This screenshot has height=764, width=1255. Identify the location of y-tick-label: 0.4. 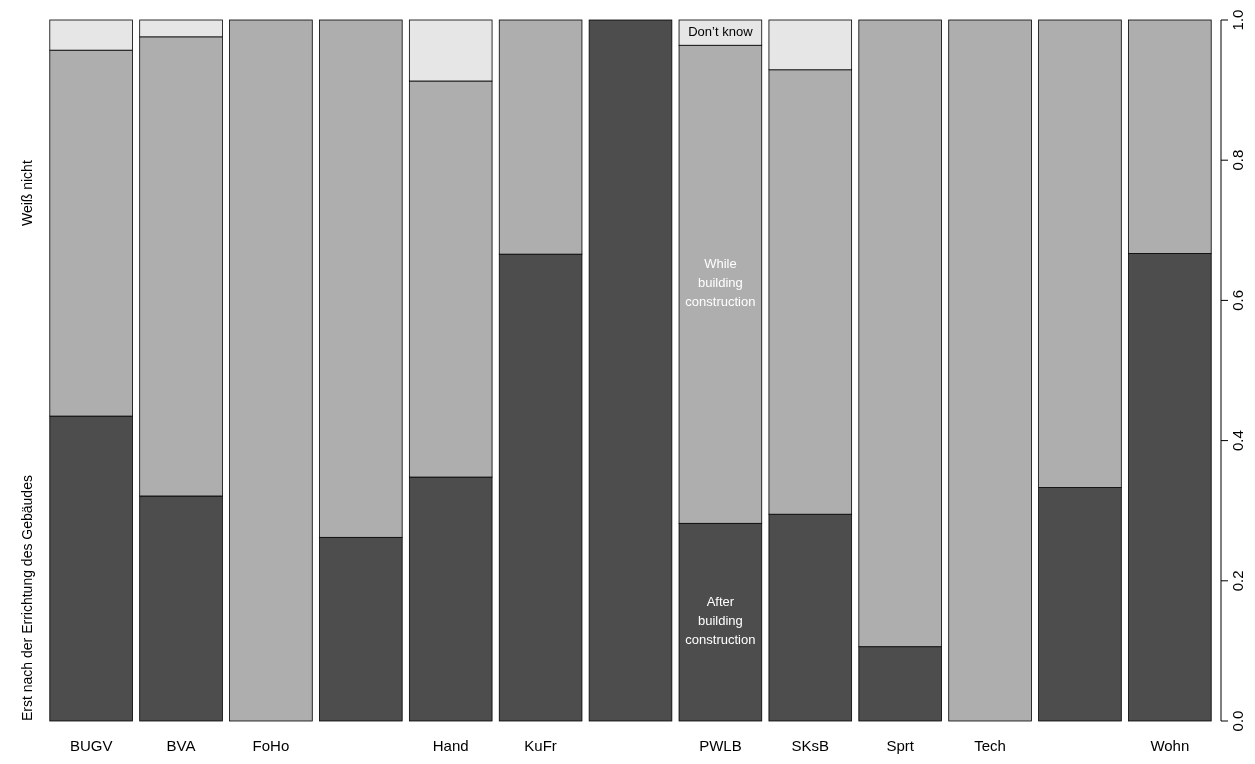
(1237, 441).